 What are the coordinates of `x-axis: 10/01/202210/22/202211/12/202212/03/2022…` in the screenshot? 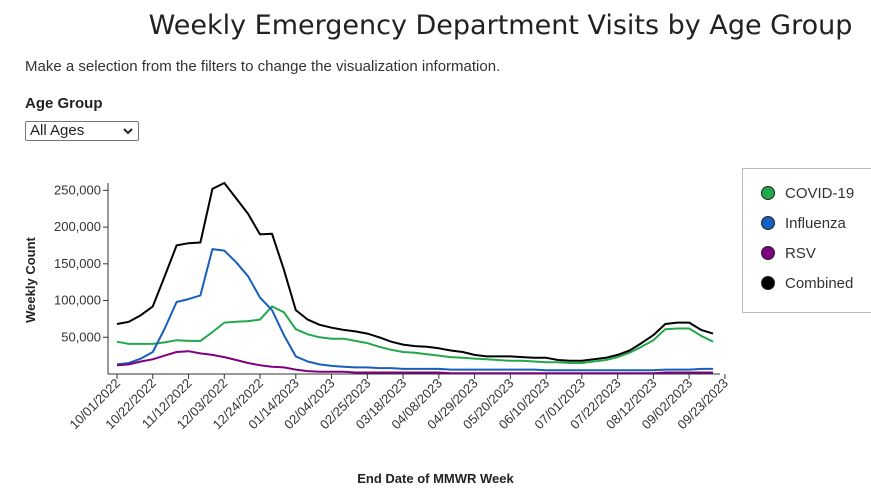 It's located at (398, 402).